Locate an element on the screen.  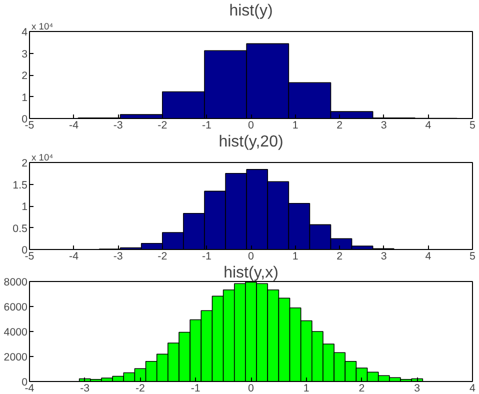
y-tick-label: 1.5 is located at coordinates (20, 185).